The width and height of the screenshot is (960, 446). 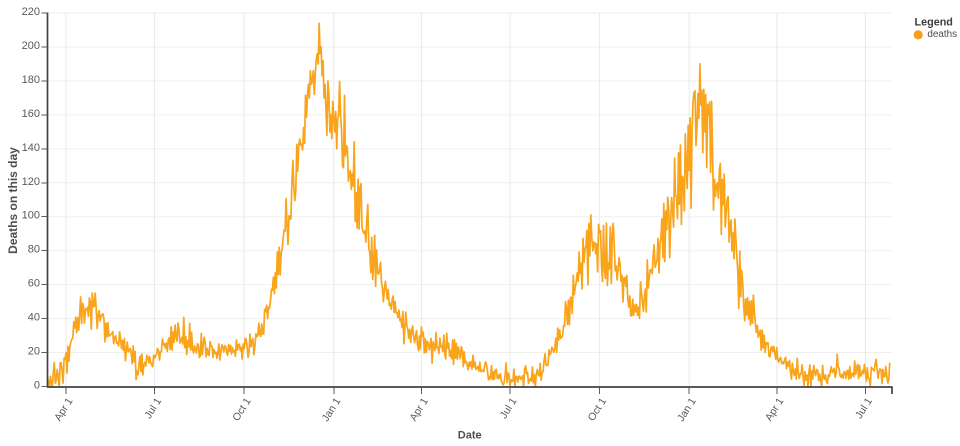 I want to click on svg-text: 60, so click(x=34, y=284).